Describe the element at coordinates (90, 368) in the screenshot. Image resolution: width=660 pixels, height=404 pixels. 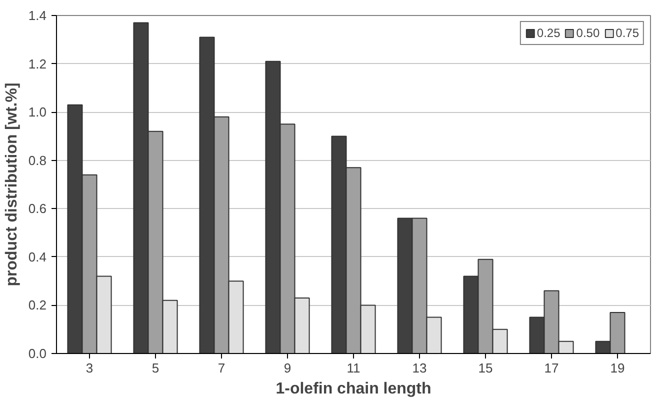
I see `x-tick-label: 3` at that location.